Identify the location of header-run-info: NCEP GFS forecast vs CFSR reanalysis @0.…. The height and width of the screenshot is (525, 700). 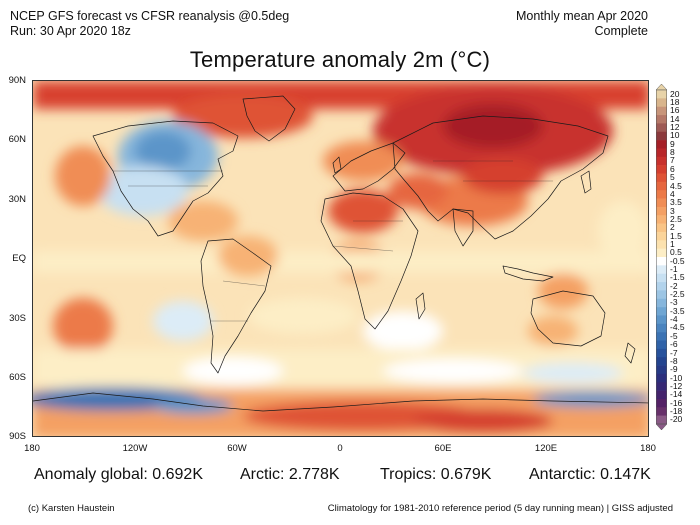
(149, 24).